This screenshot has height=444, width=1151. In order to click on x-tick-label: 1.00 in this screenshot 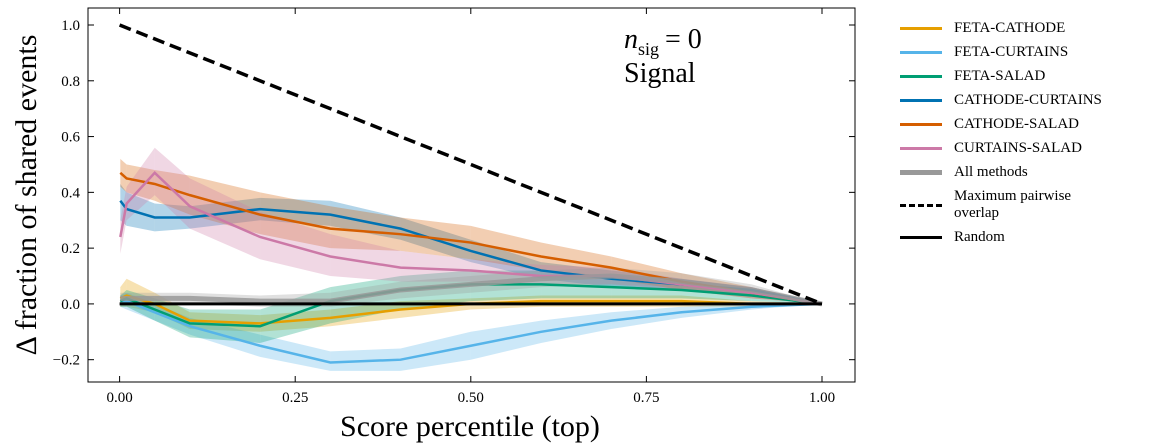, I will do `click(822, 398)`.